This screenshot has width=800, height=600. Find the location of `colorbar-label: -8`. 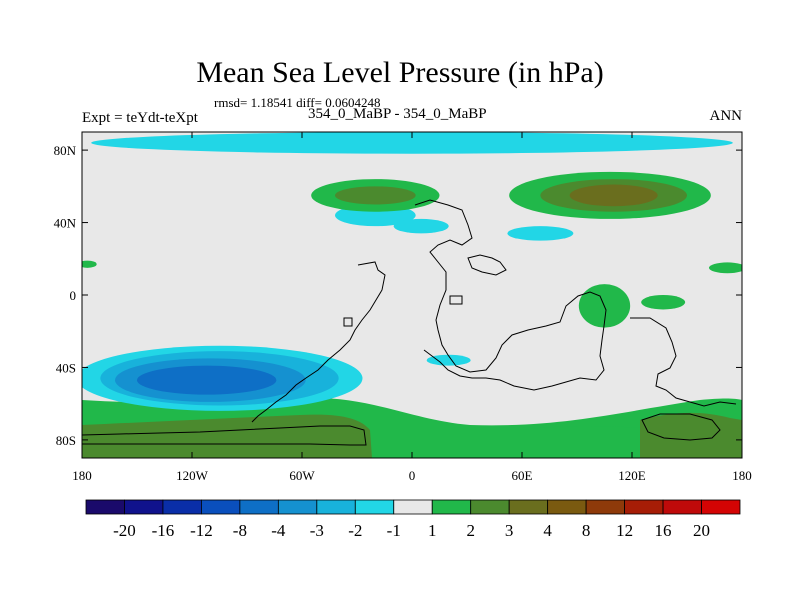

colorbar-label: -8 is located at coordinates (240, 530).